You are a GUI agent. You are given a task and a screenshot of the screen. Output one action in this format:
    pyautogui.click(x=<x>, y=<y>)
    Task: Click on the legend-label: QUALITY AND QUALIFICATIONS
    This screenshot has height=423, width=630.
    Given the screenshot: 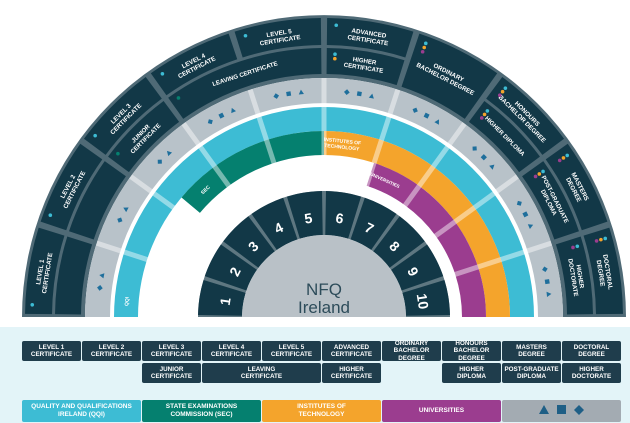 What is the action you would take?
    pyautogui.click(x=81, y=406)
    